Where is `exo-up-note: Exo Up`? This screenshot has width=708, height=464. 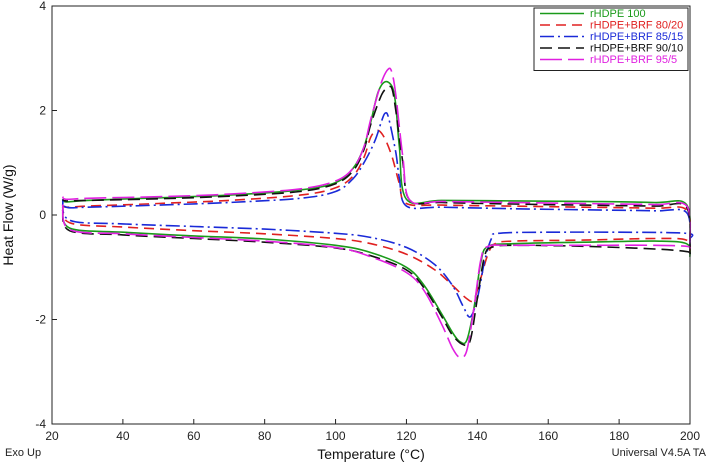
exo-up-note: Exo Up is located at coordinates (23, 453).